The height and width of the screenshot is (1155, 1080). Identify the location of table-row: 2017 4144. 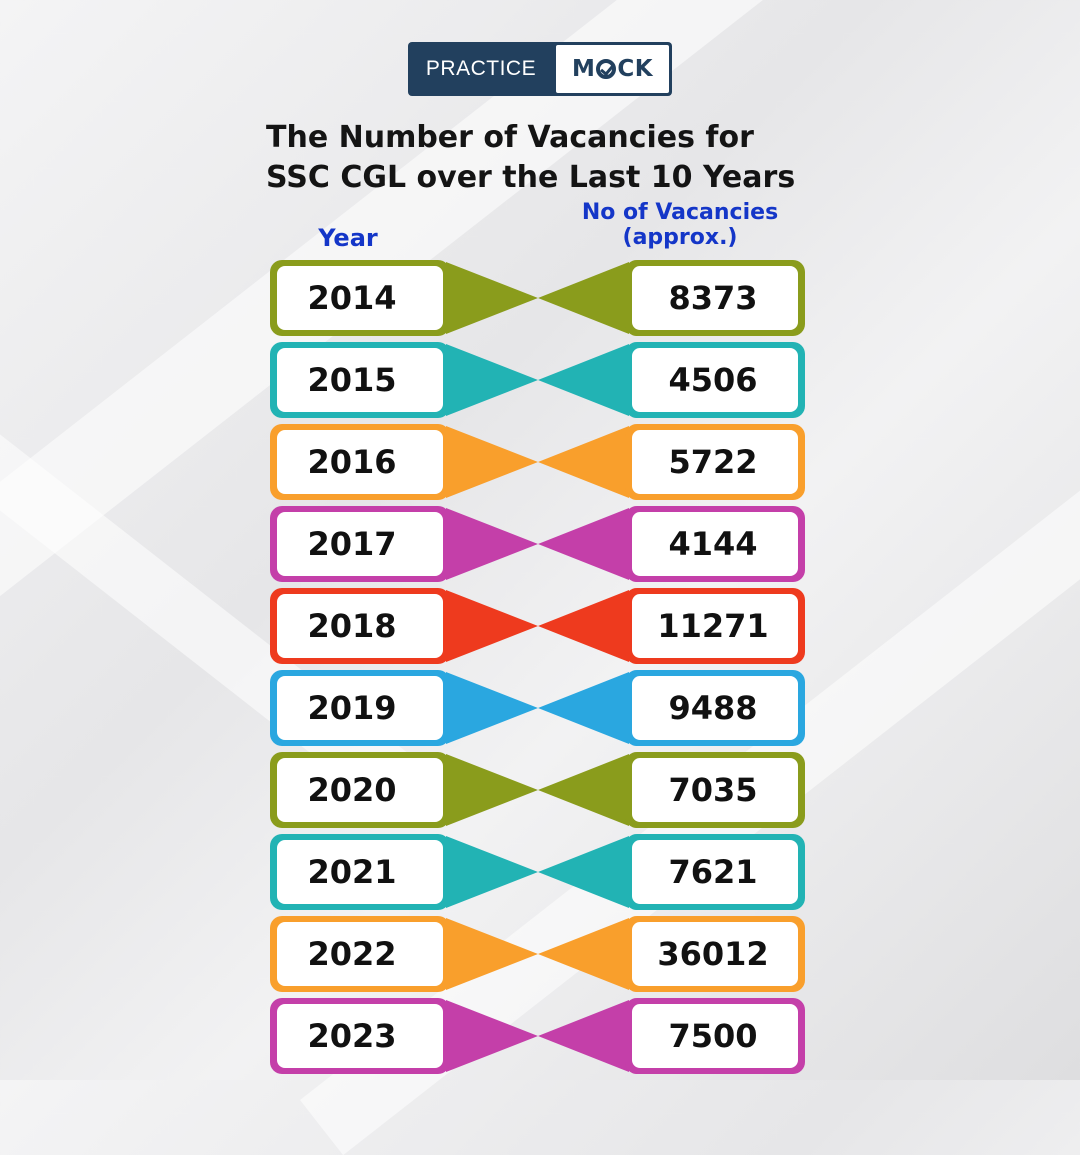
(537, 544).